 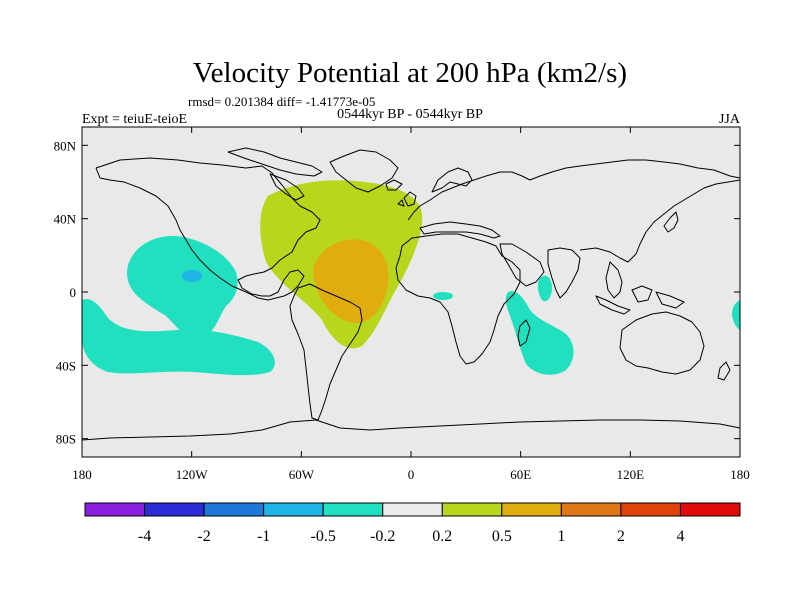 I want to click on coast-greenland, so click(x=364, y=171).